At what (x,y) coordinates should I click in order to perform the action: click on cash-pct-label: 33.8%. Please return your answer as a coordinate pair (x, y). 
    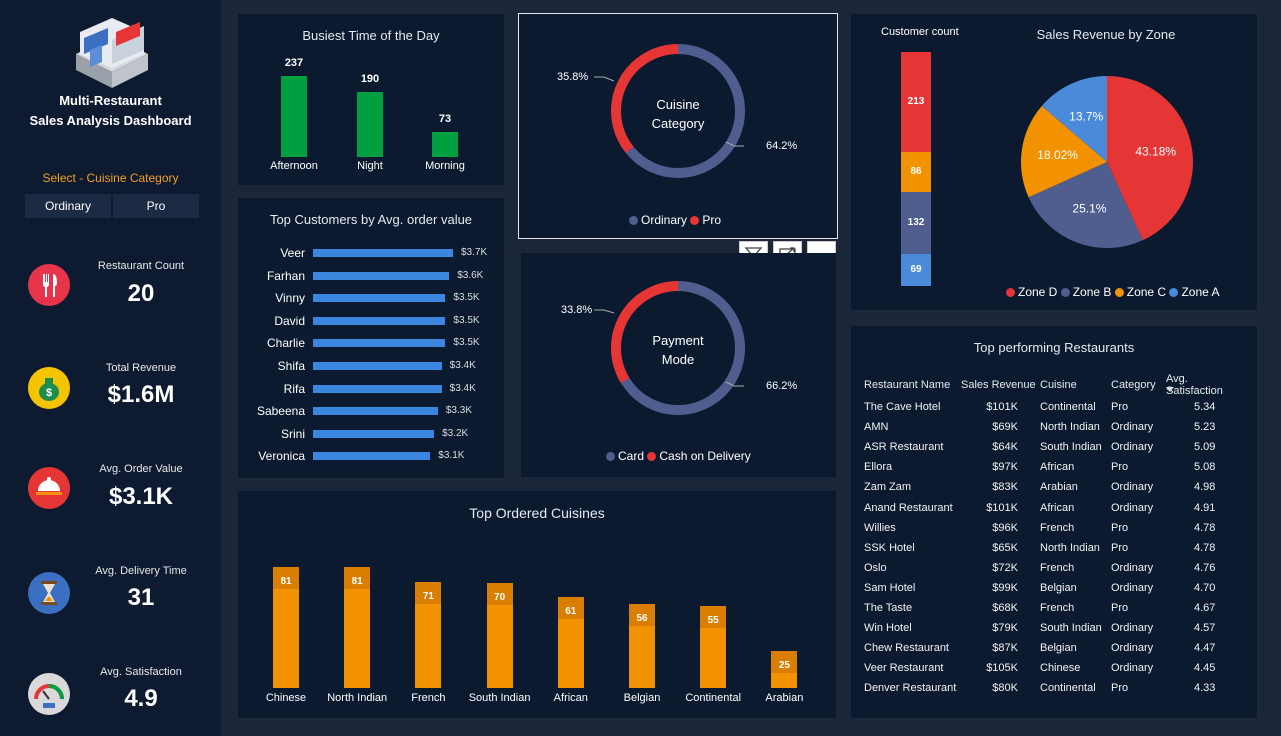
    Looking at the image, I should click on (577, 310).